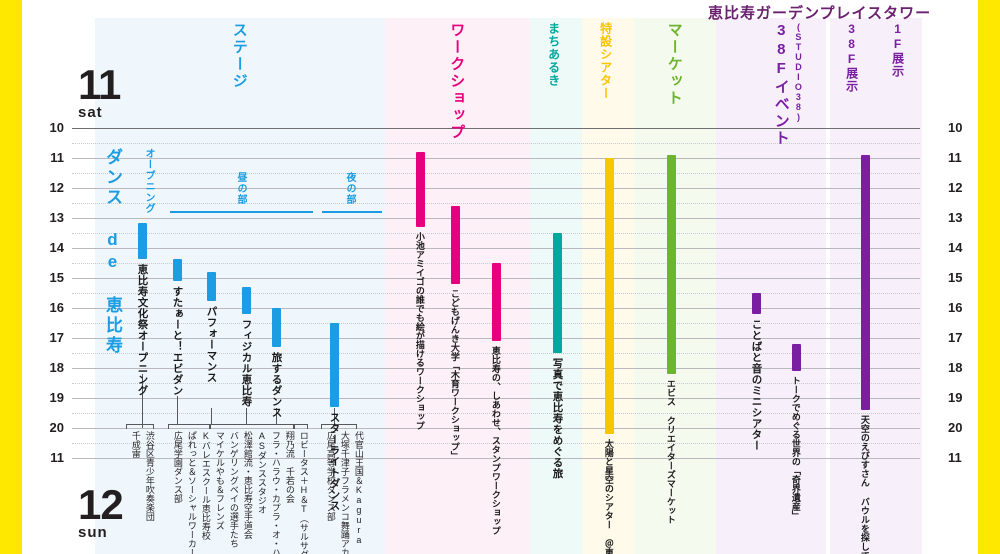 The height and width of the screenshot is (554, 1000). What do you see at coordinates (56, 427) in the screenshot?
I see `hour-label-left-20: 20` at bounding box center [56, 427].